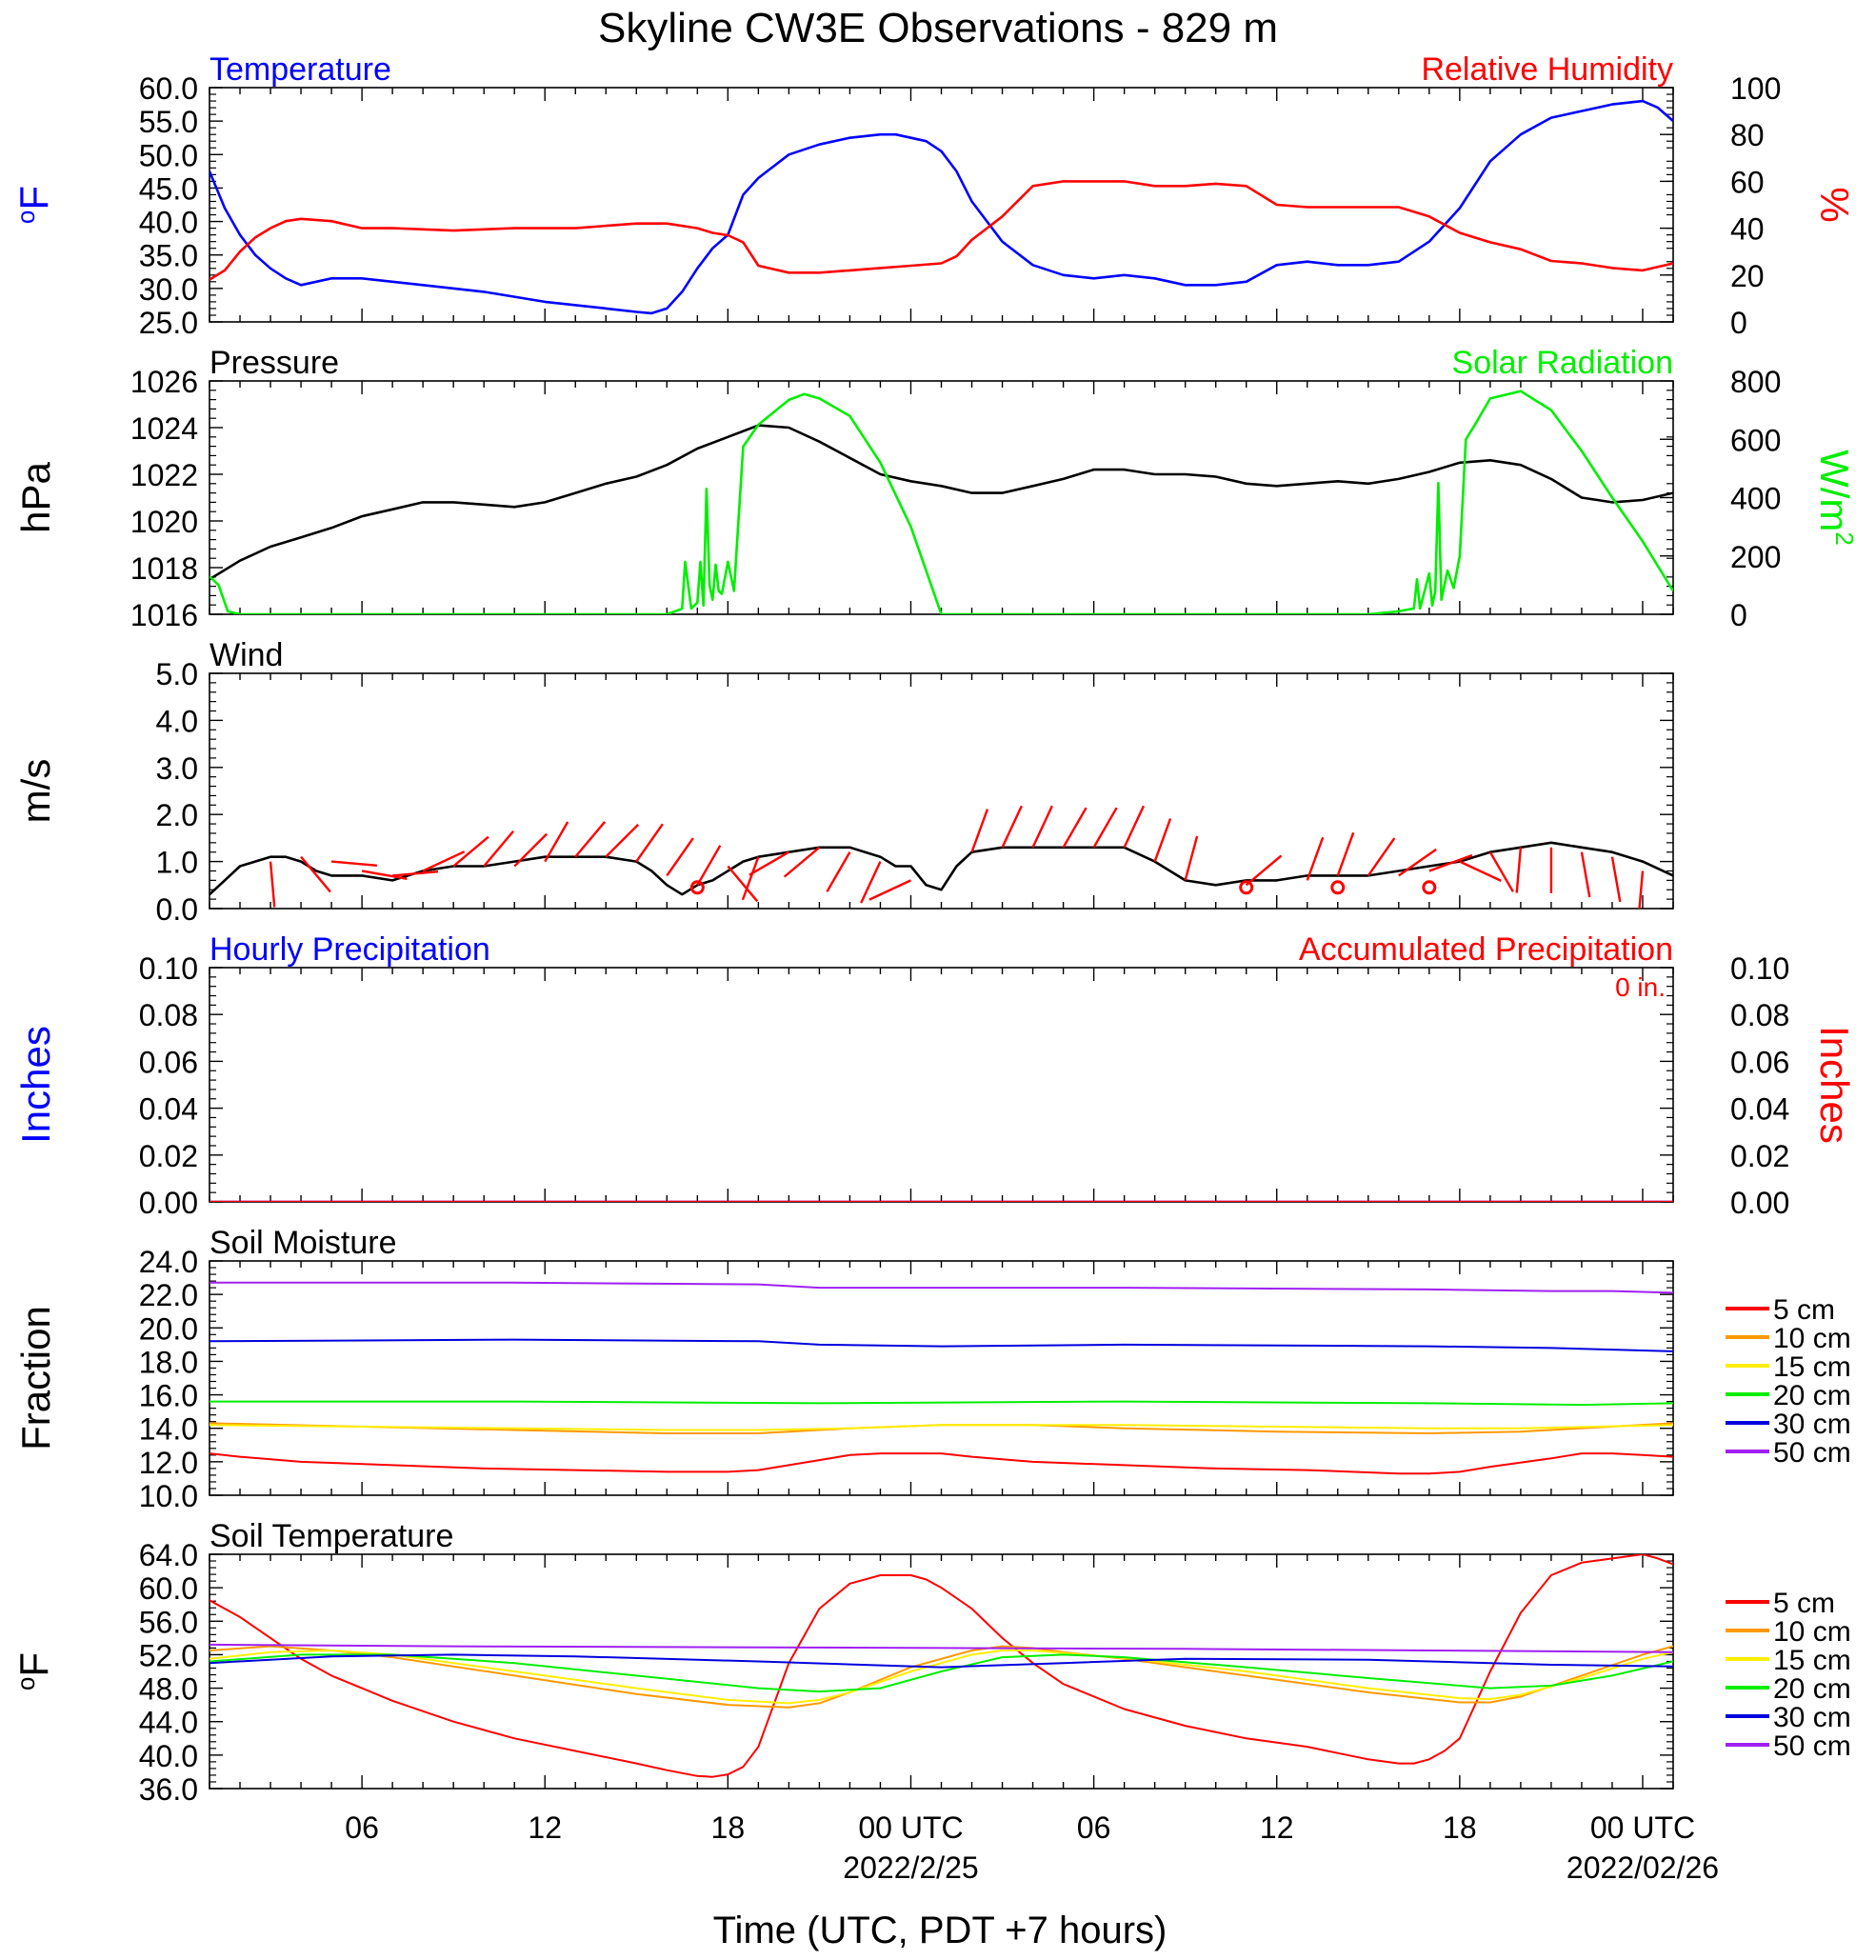  What do you see at coordinates (1755, 557) in the screenshot?
I see `y-tick-label-right: 200` at bounding box center [1755, 557].